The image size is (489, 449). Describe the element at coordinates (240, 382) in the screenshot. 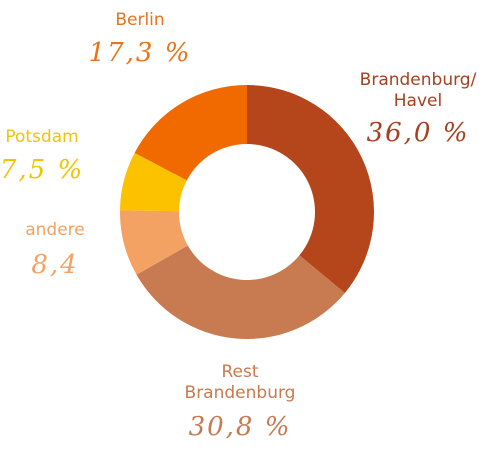

I see `category-label: Rest Brandenburg` at that location.